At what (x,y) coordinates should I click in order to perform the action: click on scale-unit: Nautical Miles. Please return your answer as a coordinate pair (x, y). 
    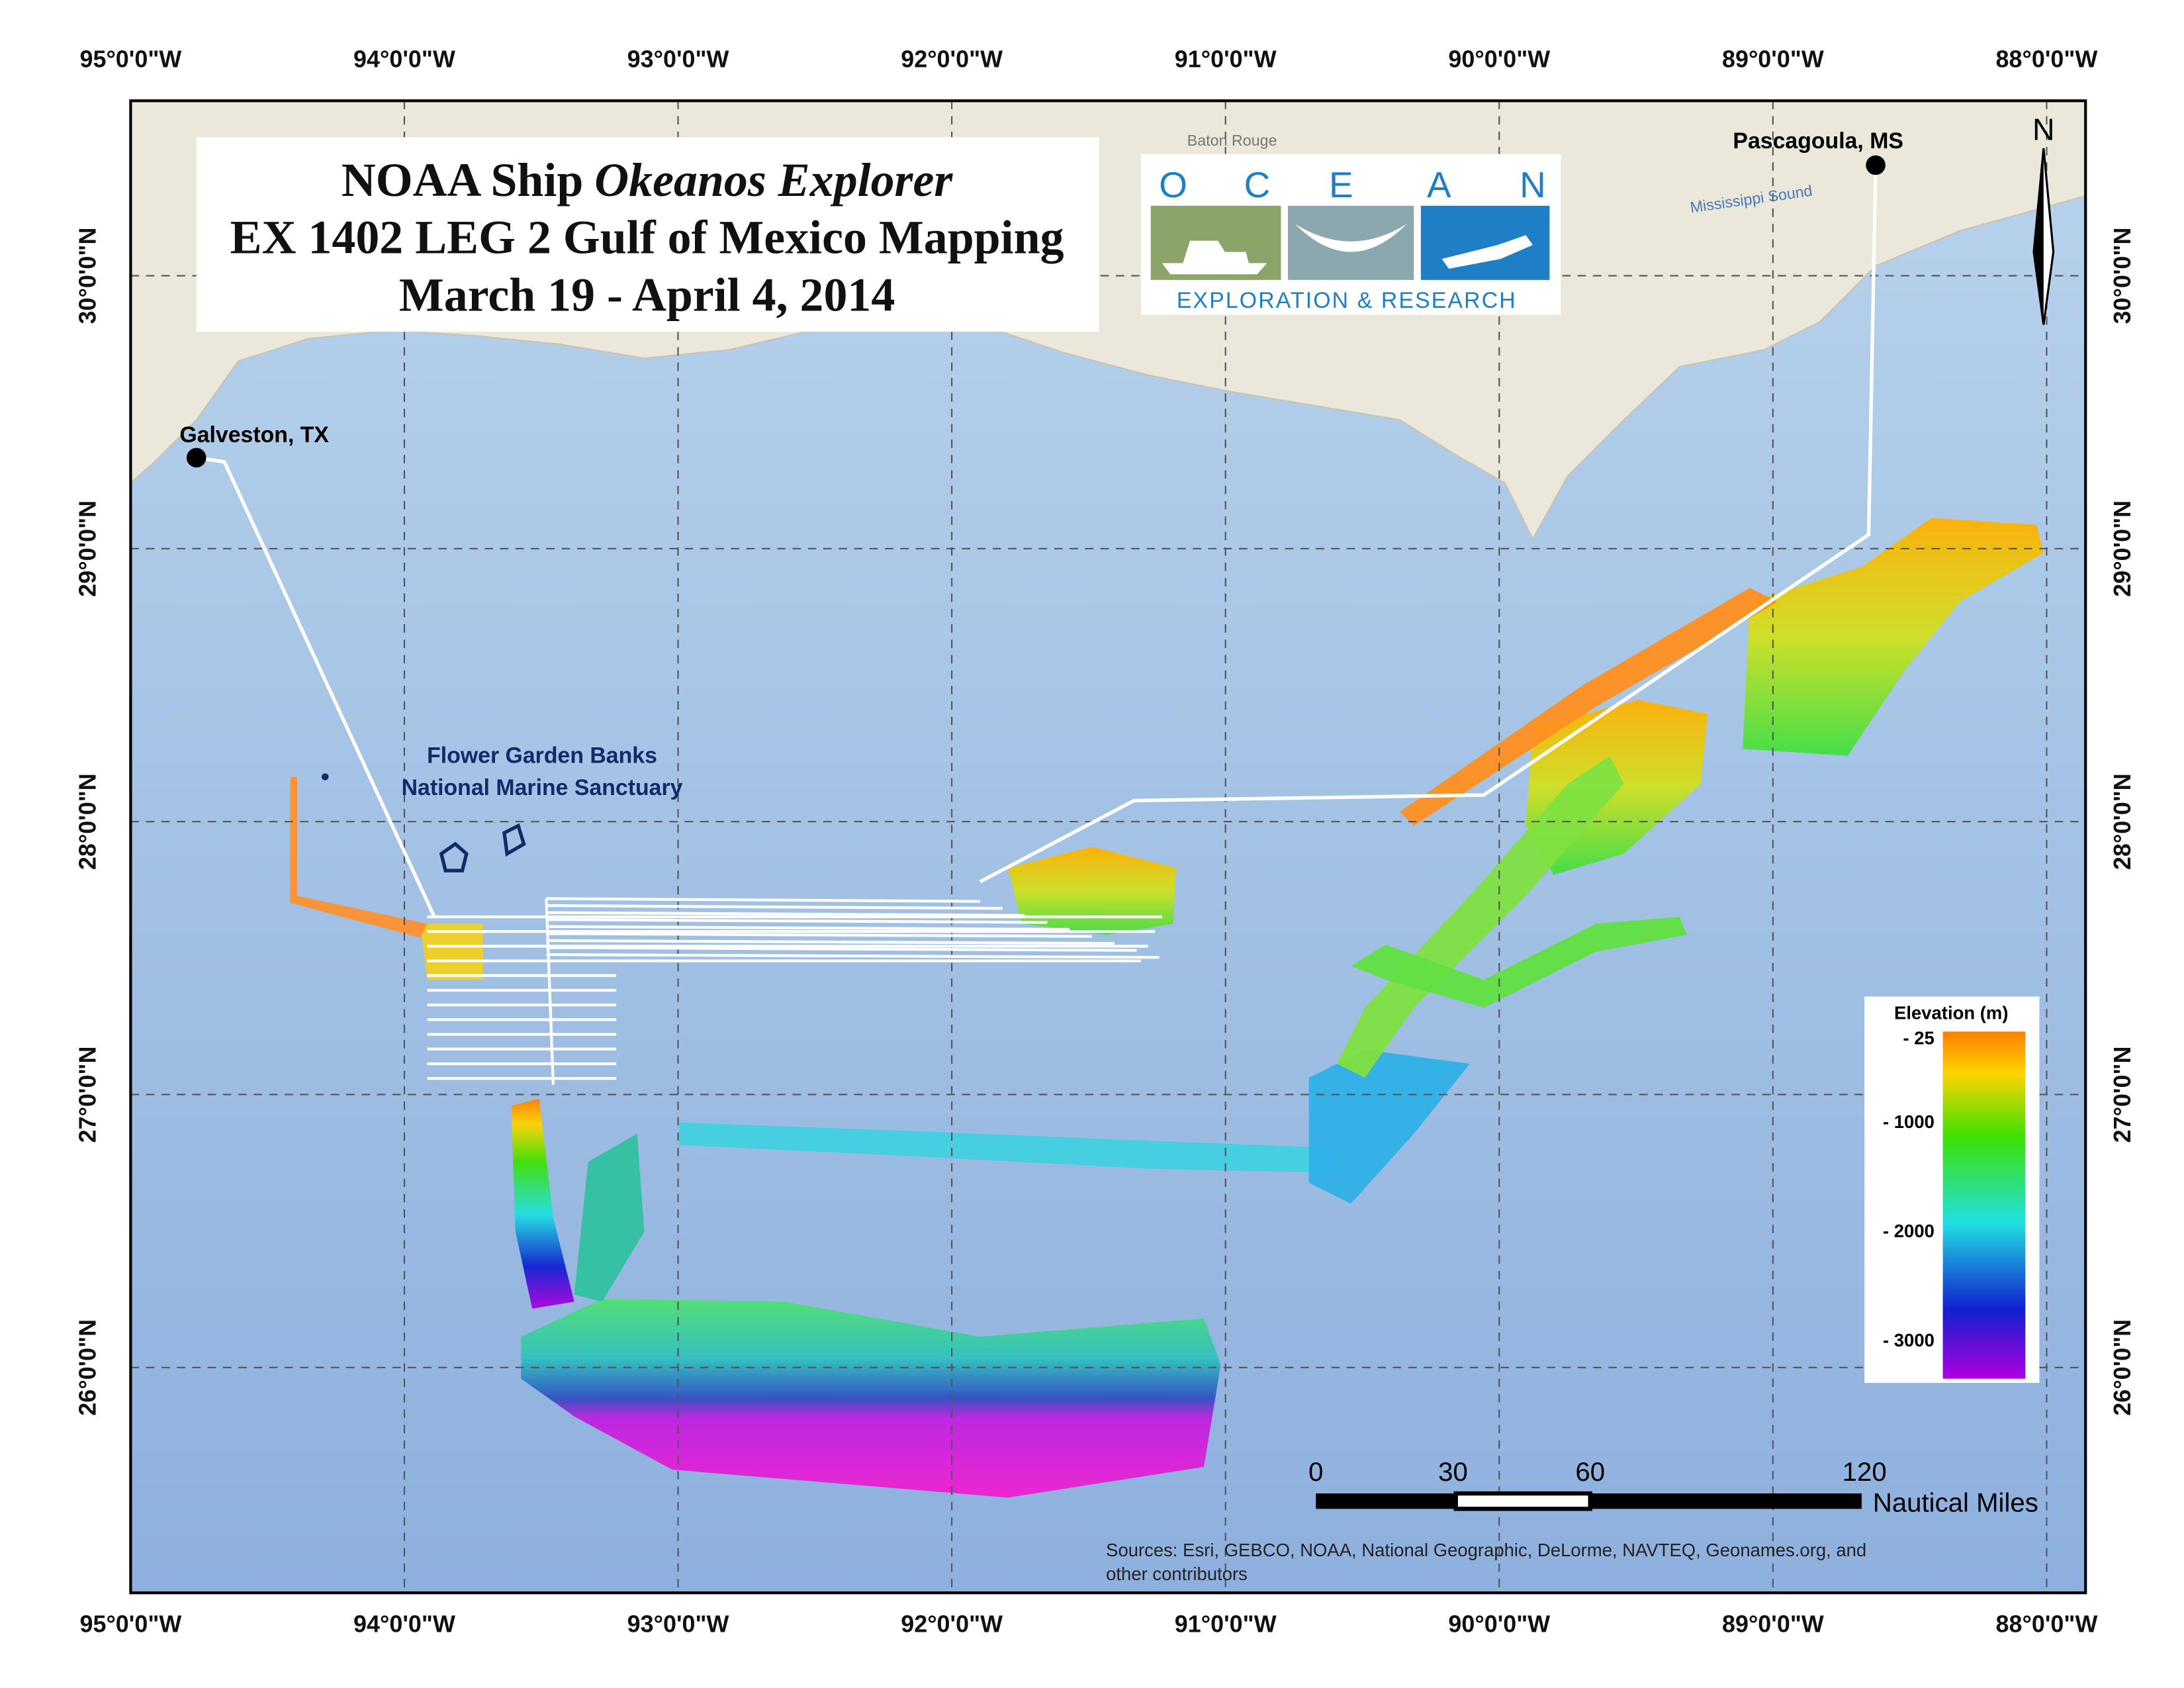
    Looking at the image, I should click on (1955, 1503).